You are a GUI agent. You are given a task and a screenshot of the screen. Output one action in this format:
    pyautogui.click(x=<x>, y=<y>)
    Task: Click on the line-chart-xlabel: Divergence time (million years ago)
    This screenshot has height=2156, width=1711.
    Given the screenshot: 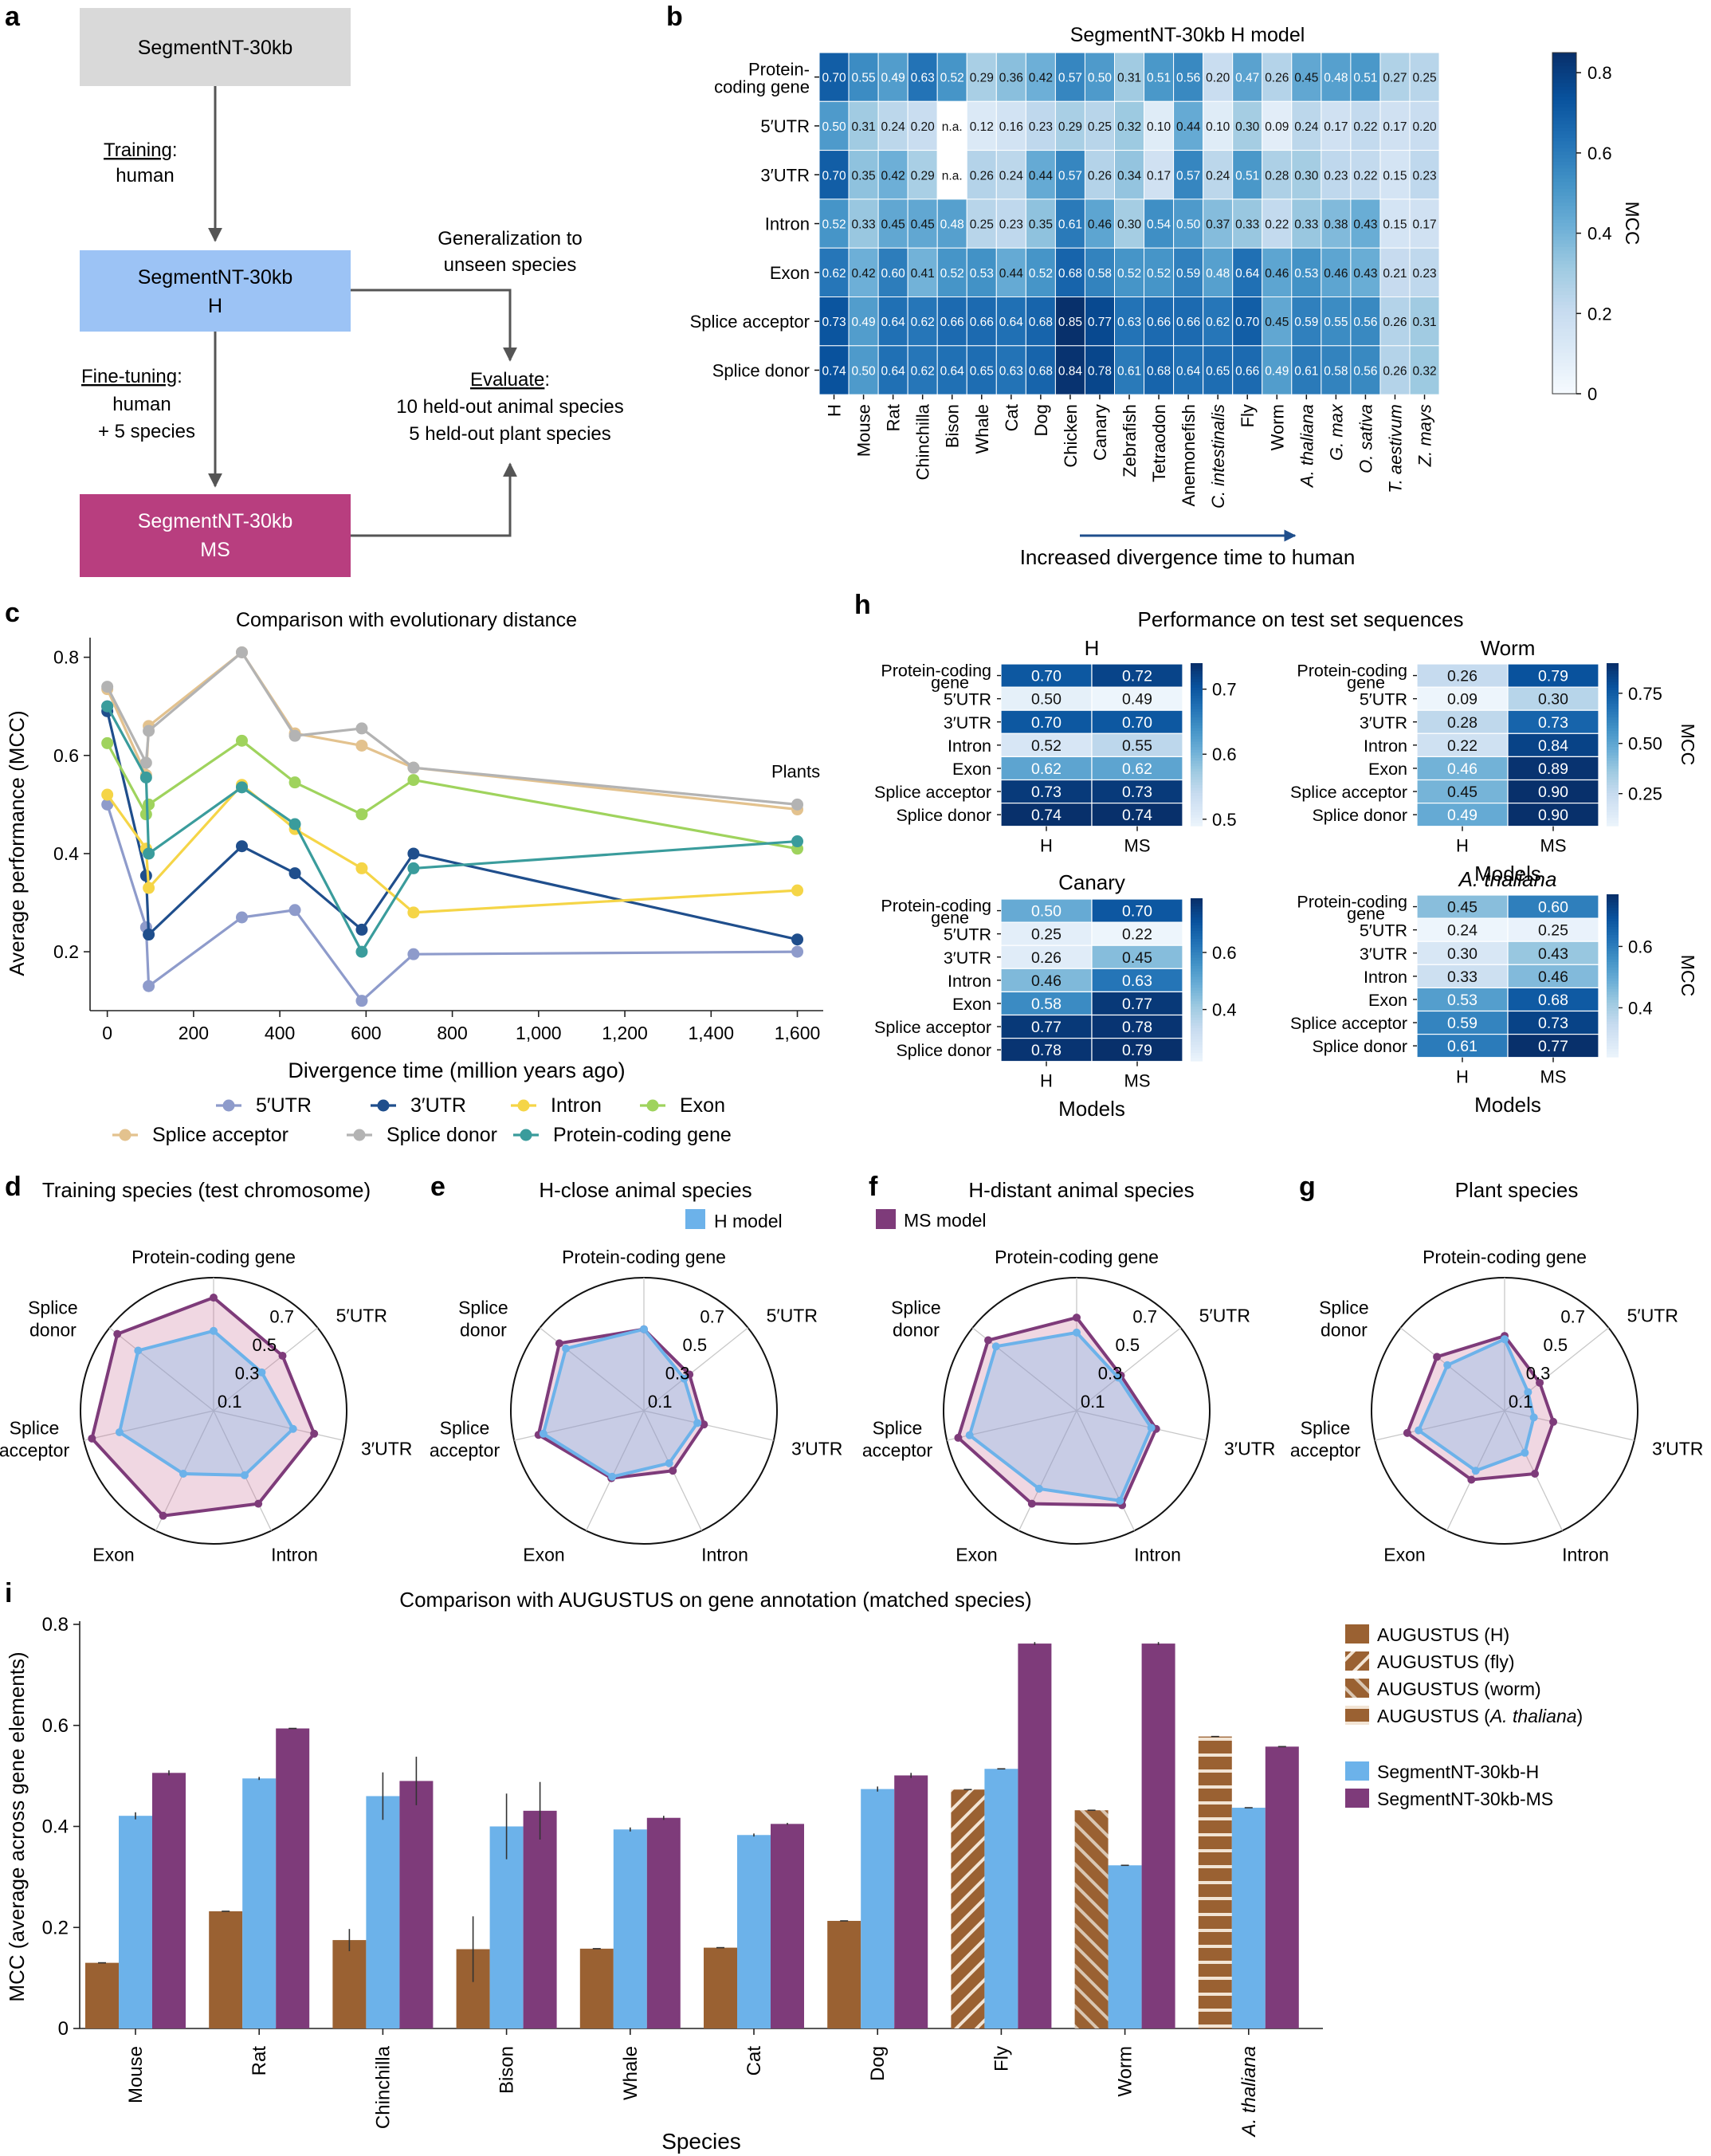 What is the action you would take?
    pyautogui.click(x=456, y=1070)
    